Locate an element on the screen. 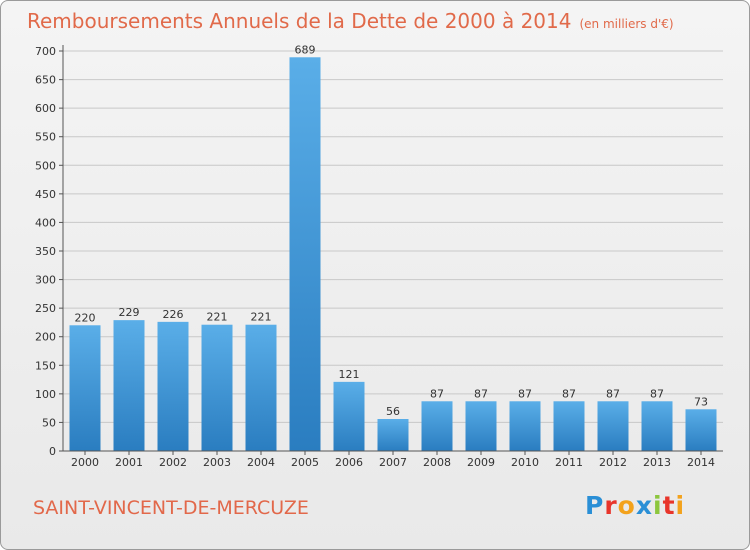 This screenshot has width=750, height=550. x-tick-label: 2014 is located at coordinates (701, 462).